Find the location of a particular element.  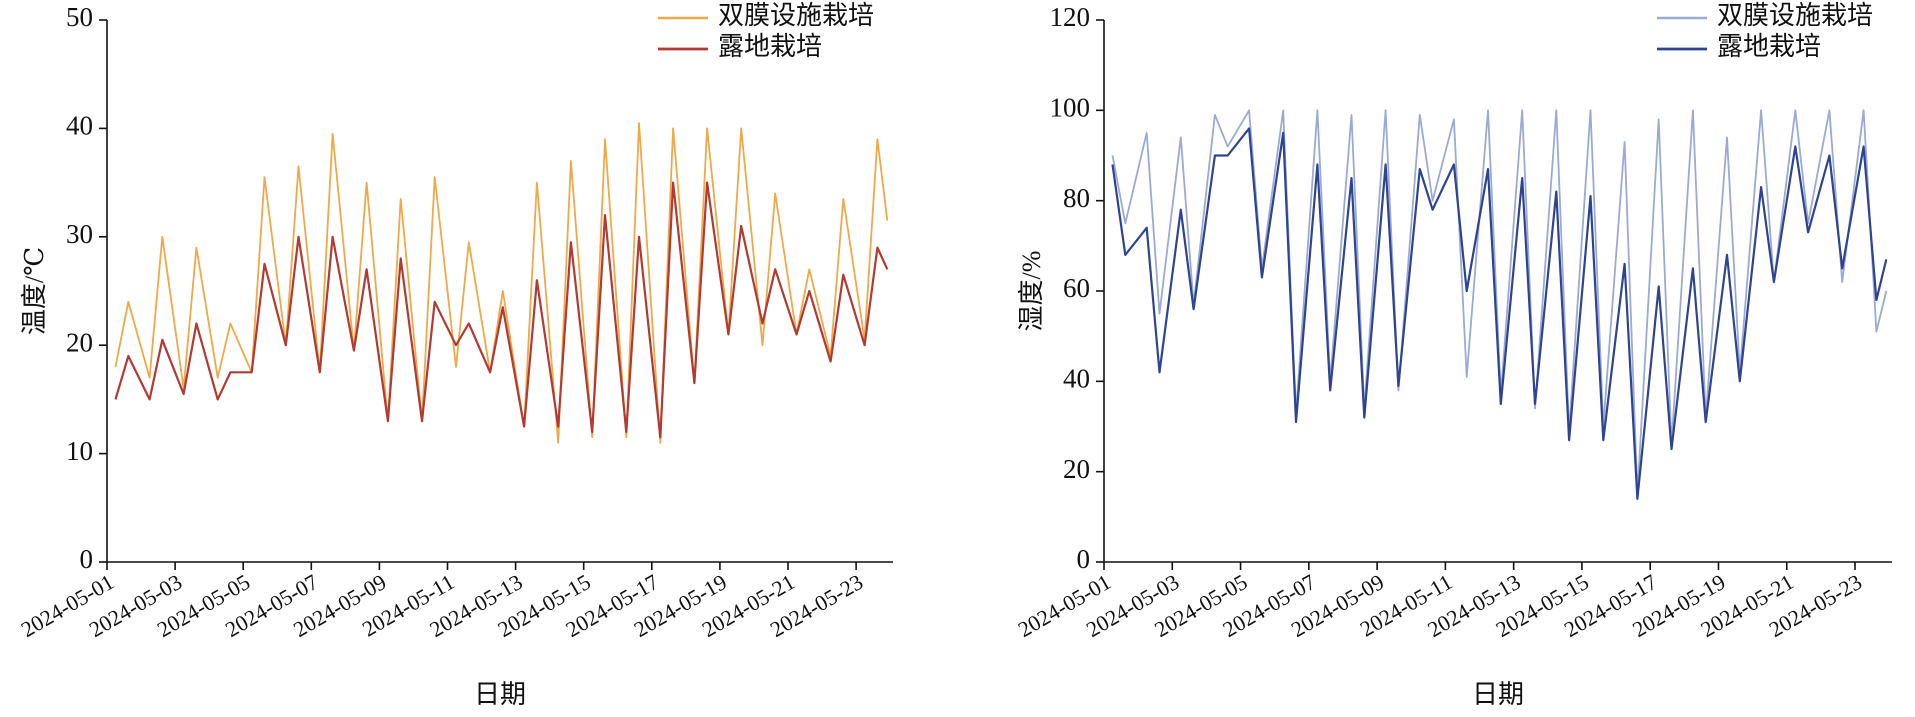

y-axis-label: 湿度/% is located at coordinates (1031, 291).